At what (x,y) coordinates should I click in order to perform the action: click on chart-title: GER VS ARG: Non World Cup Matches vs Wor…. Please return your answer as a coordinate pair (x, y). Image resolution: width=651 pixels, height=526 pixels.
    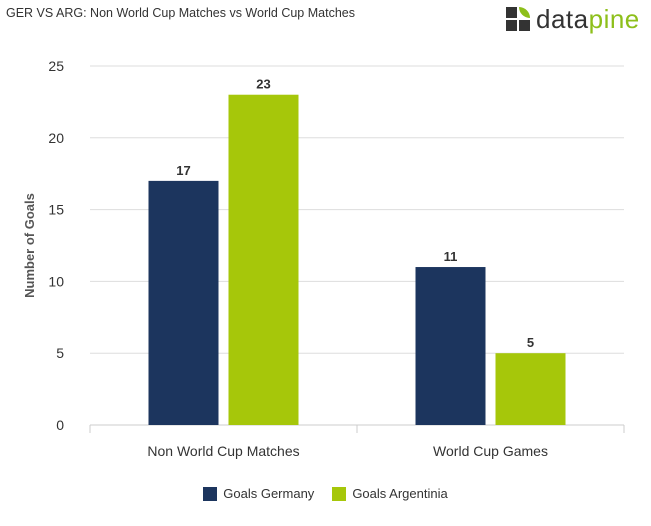
    Looking at the image, I should click on (180, 13).